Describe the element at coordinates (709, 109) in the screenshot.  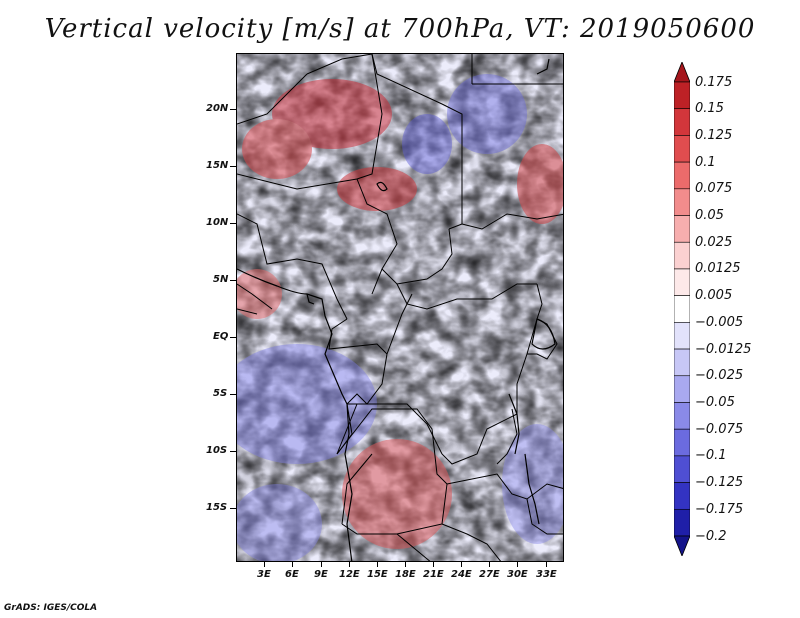
I see `colorbar-label: 0.15` at that location.